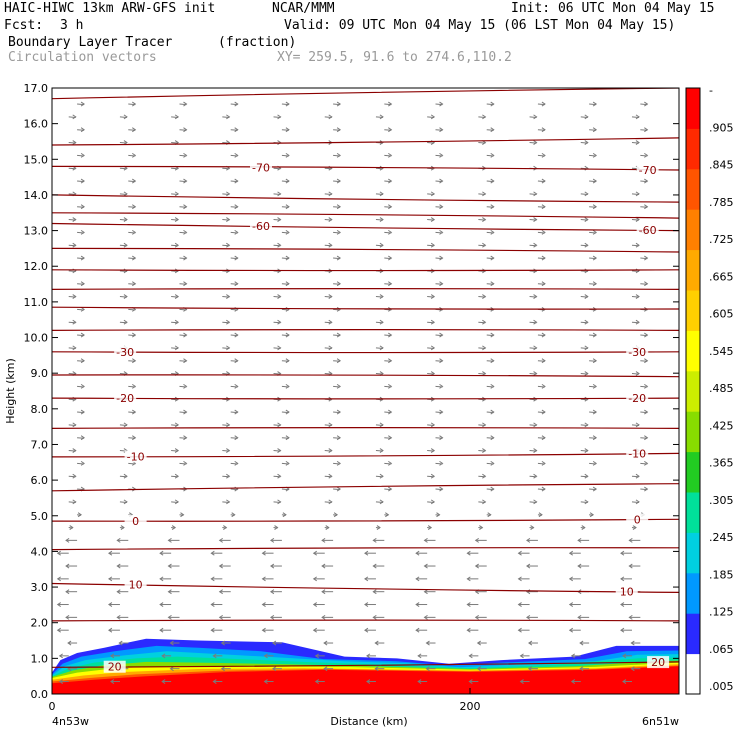 The width and height of the screenshot is (740, 740). I want to click on contour-label: 20, so click(115, 667).